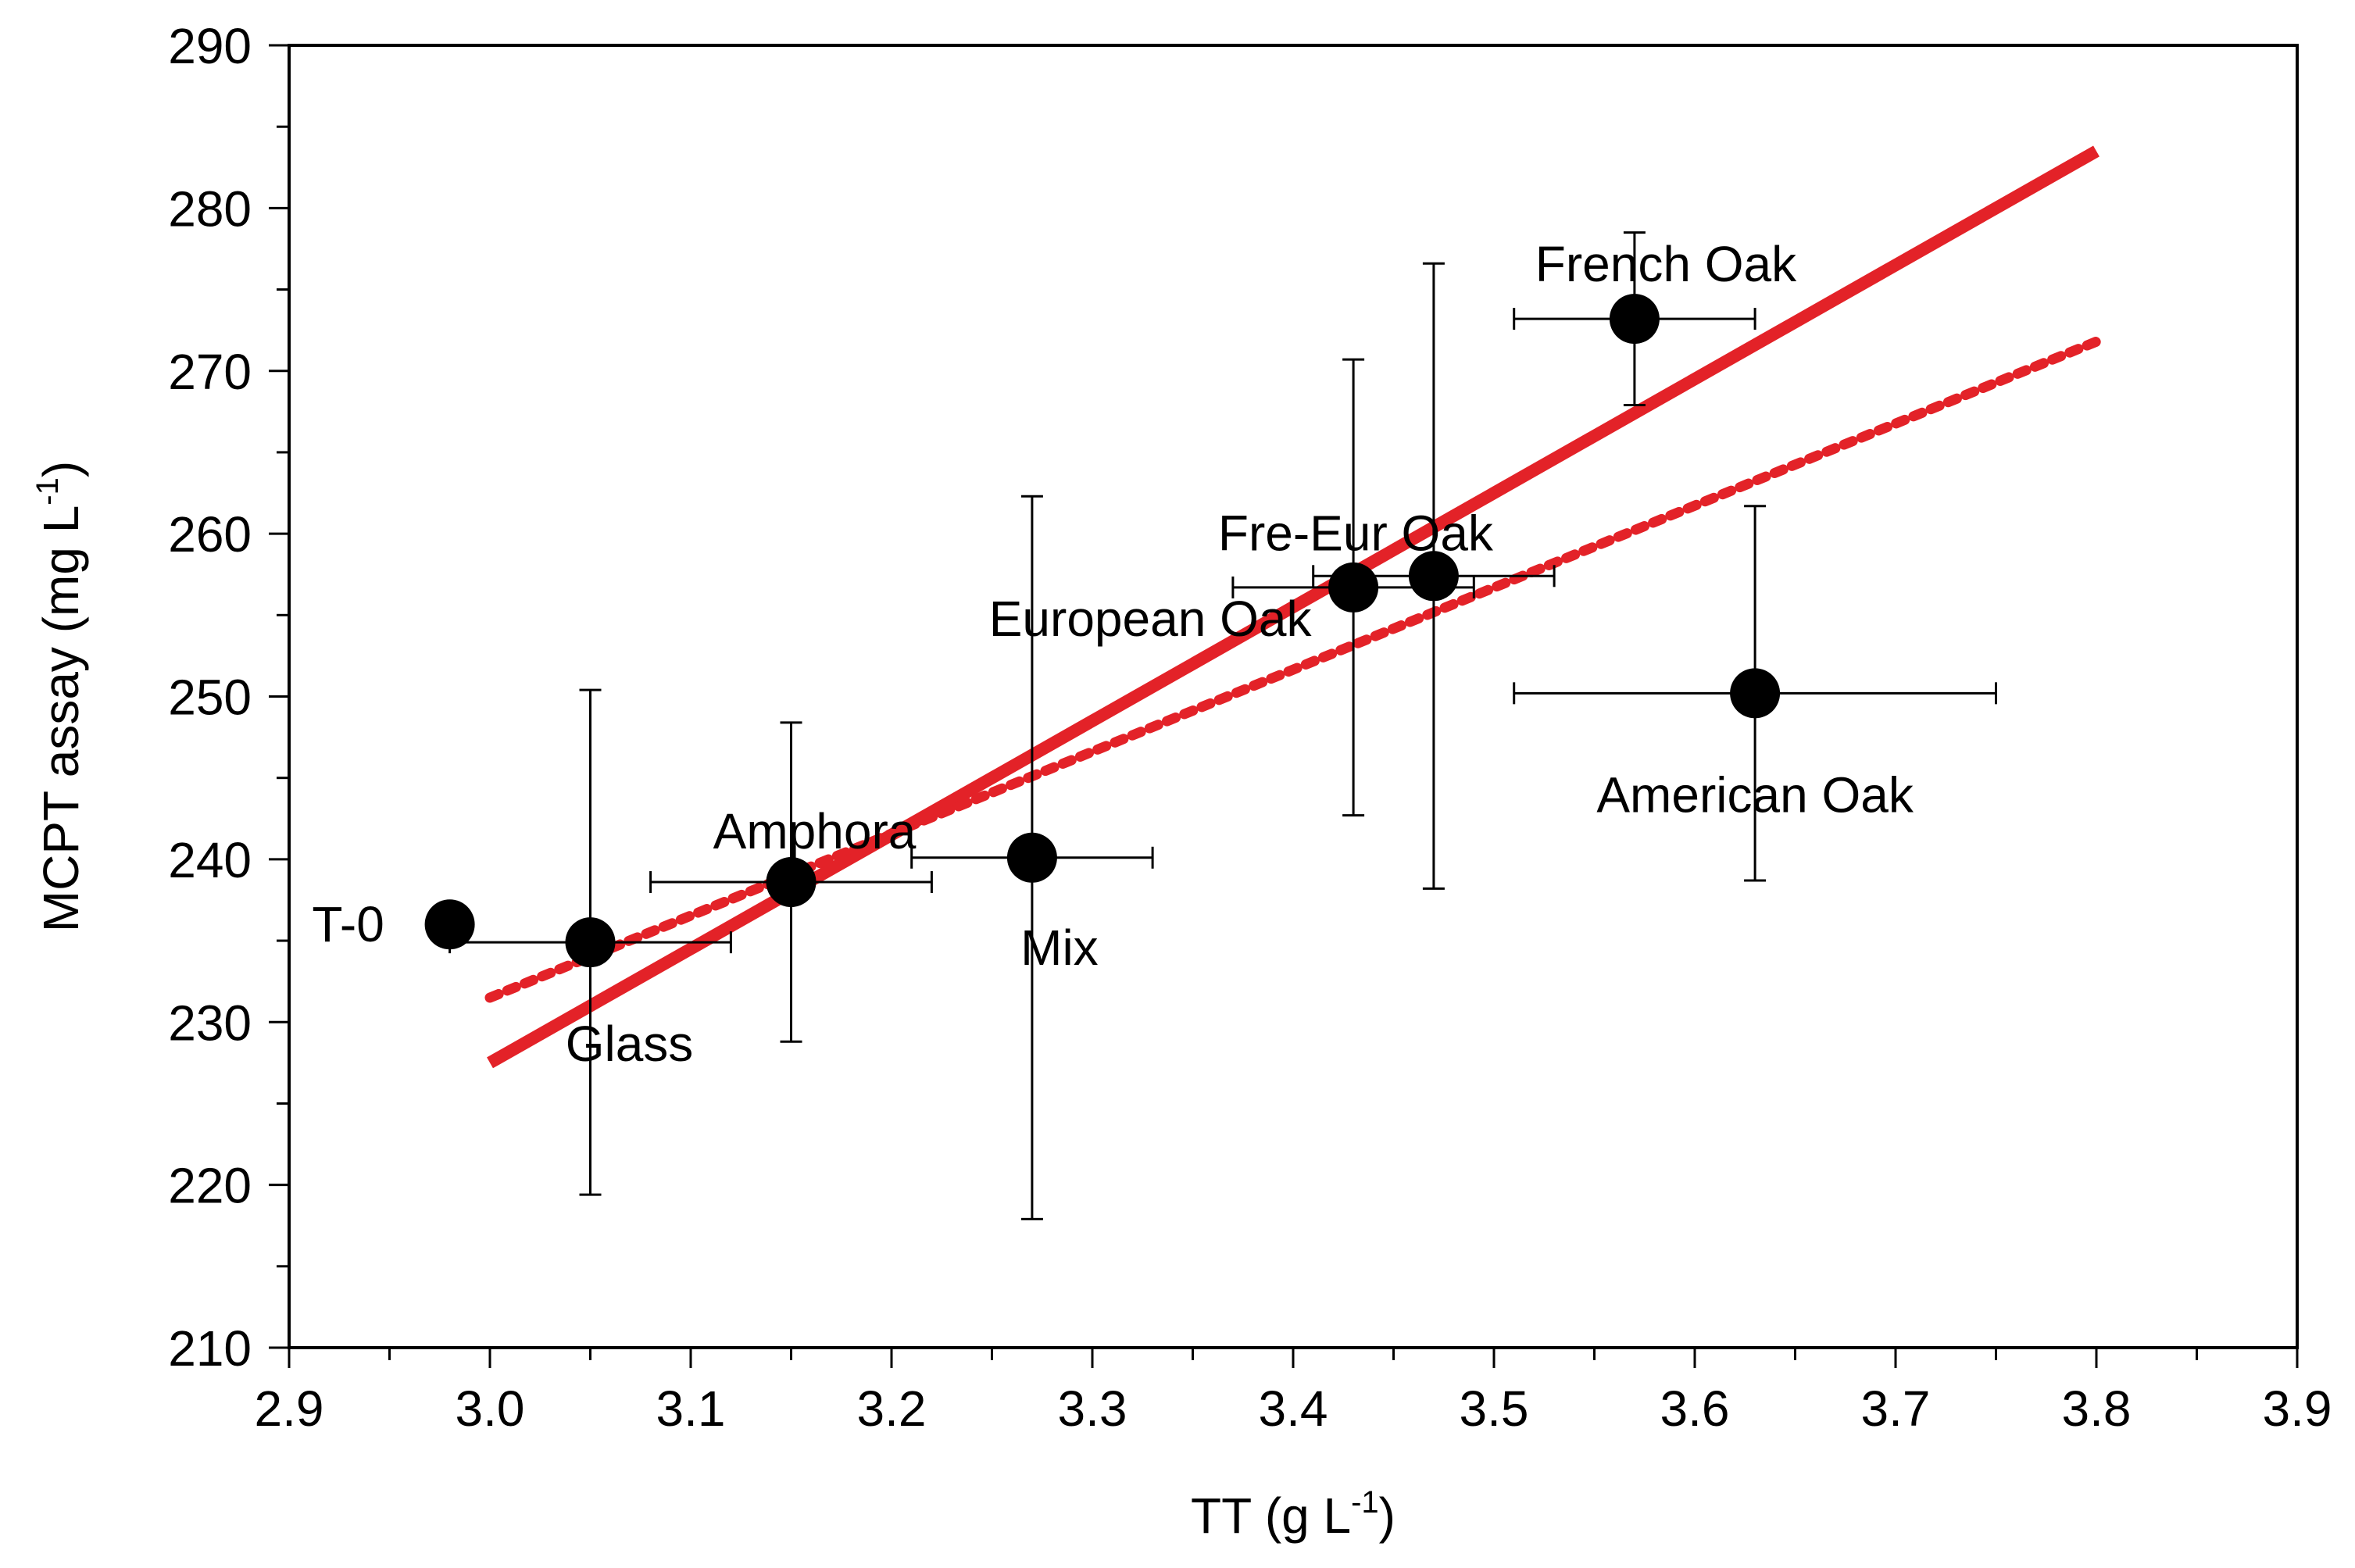 This screenshot has height=1568, width=2355. Describe the element at coordinates (210, 1023) in the screenshot. I see `y-tick-label: 230` at that location.